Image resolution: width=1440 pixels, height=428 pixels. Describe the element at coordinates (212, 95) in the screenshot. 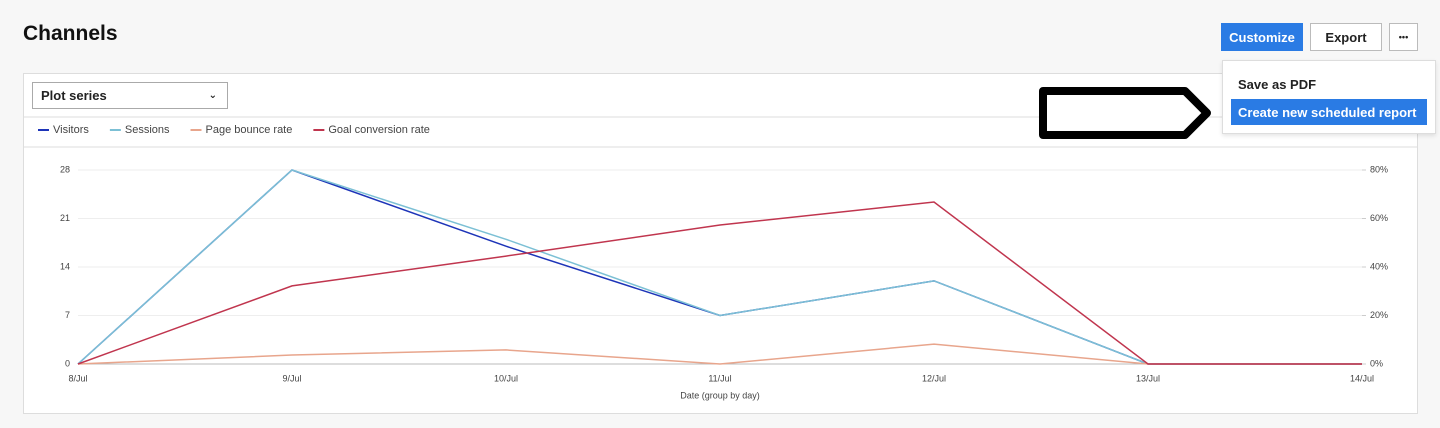

I see `chevron: ⌄` at that location.